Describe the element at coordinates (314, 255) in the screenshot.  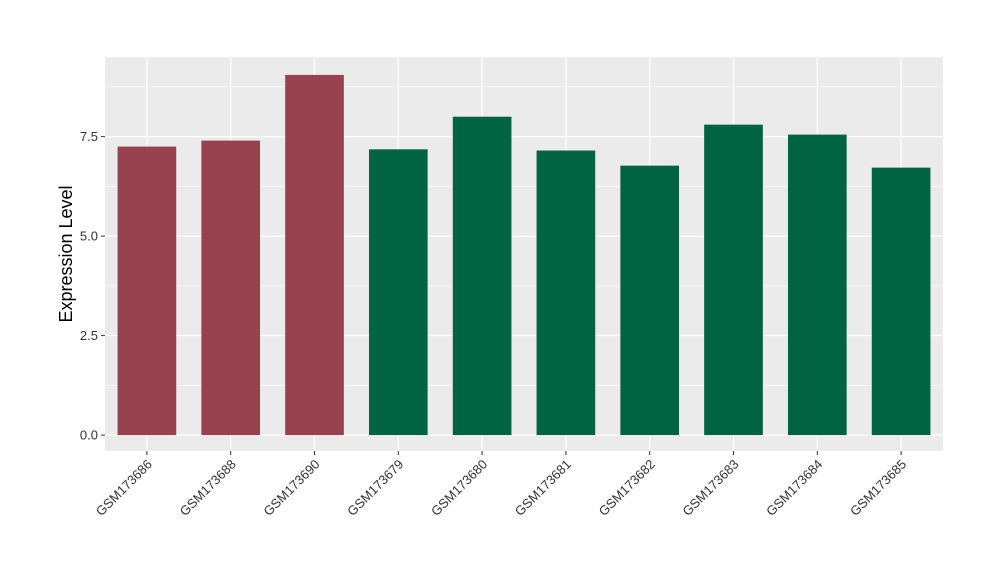
I see `bar-GSM173690` at that location.